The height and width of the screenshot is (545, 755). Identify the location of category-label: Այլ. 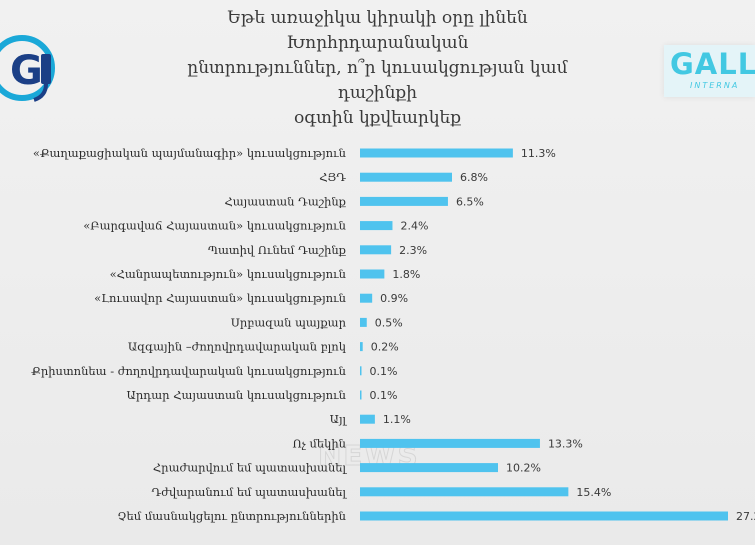
(339, 419).